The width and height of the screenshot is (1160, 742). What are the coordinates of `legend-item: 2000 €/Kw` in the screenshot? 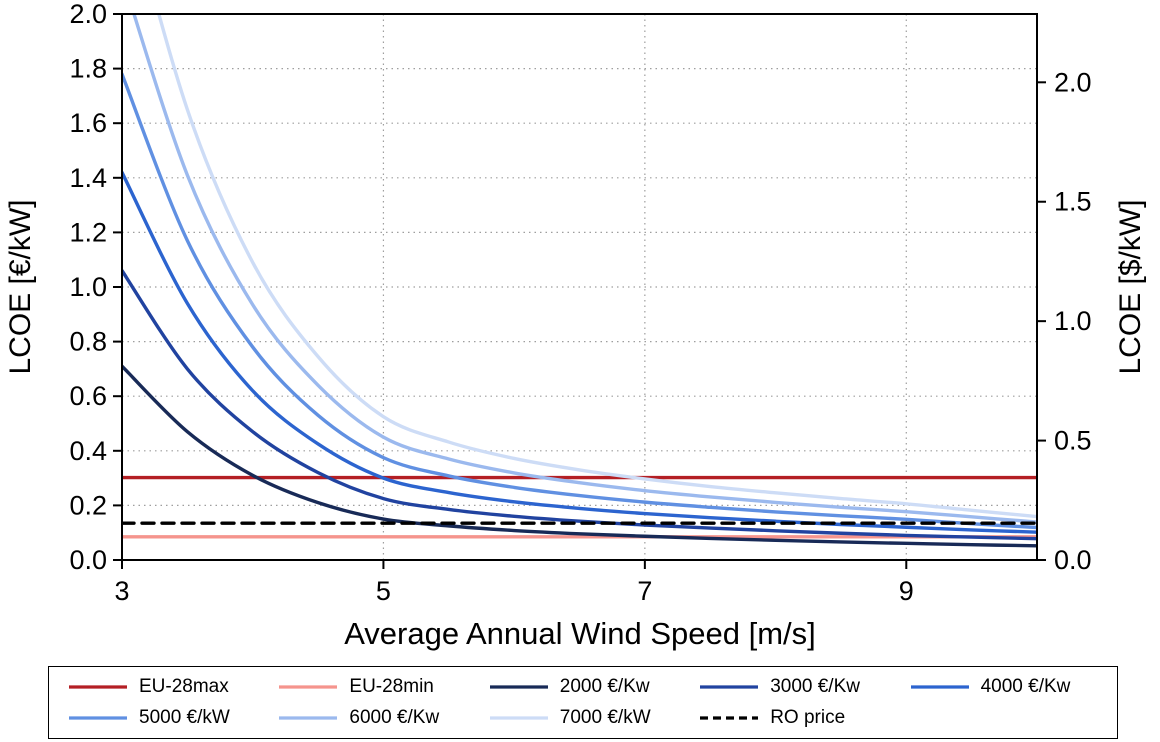 It's located at (583, 687).